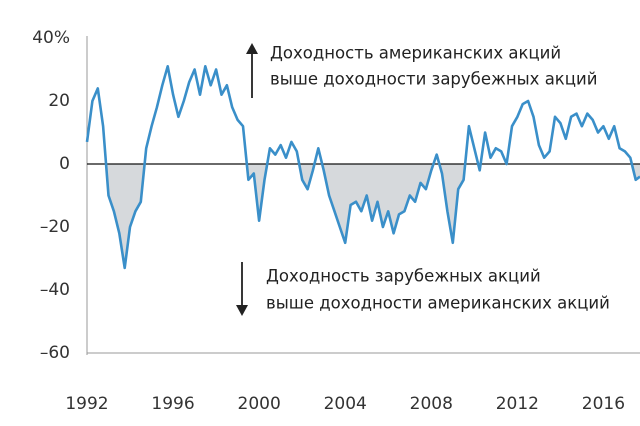 The width and height of the screenshot is (640, 426). What do you see at coordinates (252, 48) in the screenshot?
I see `arrow-up-head` at bounding box center [252, 48].